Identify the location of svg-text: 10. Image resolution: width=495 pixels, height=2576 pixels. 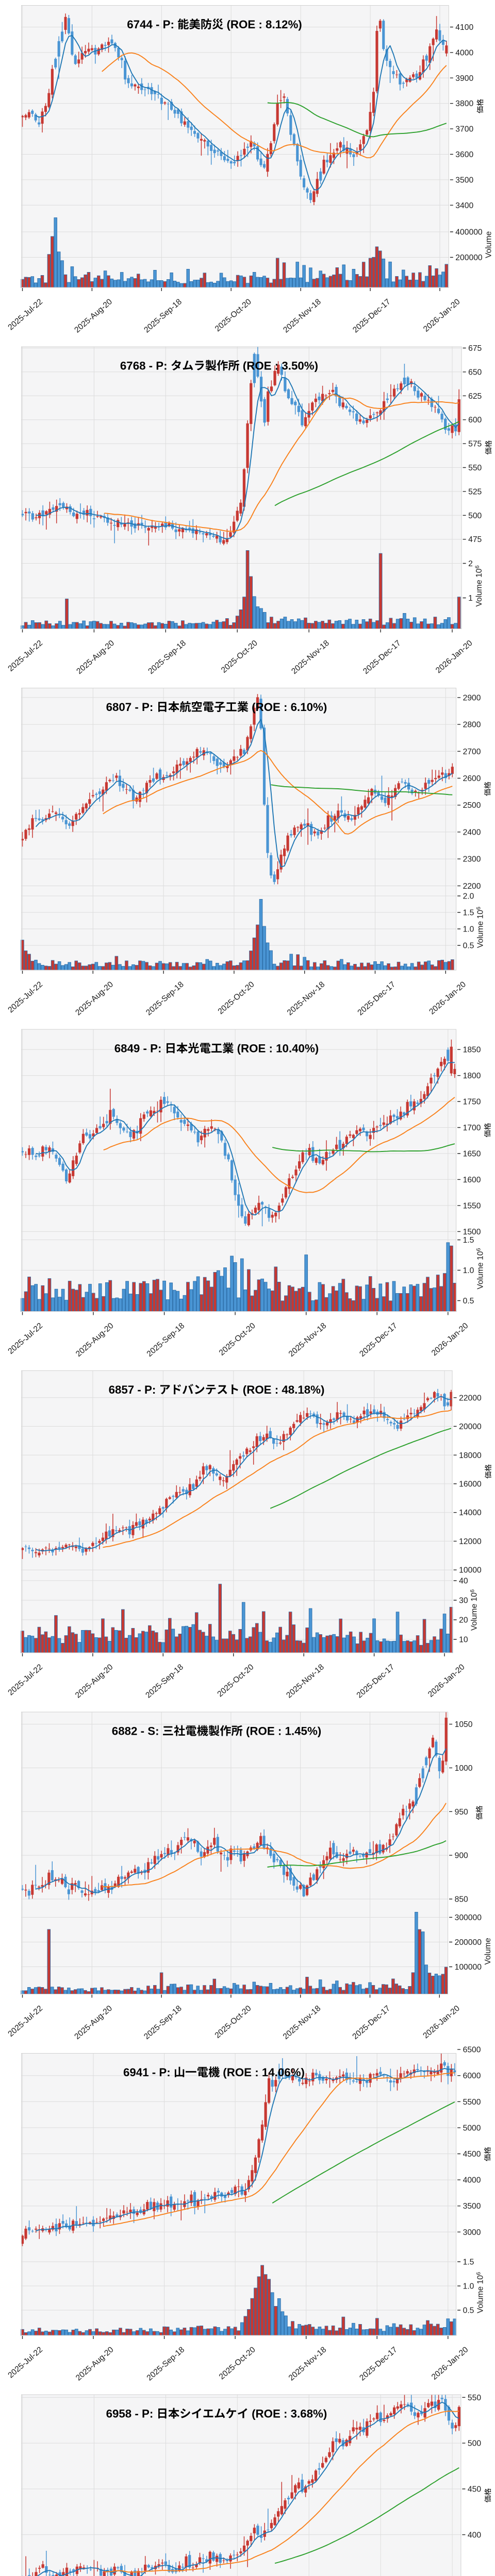
(463, 1640).